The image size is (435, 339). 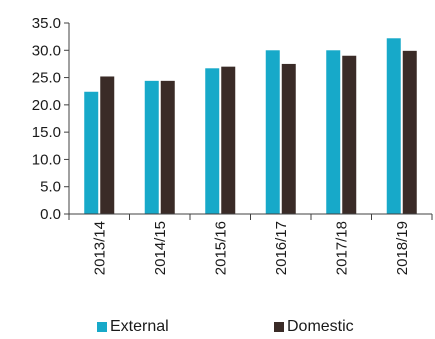 What do you see at coordinates (50, 214) in the screenshot?
I see `y-tick-label: 0.0` at bounding box center [50, 214].